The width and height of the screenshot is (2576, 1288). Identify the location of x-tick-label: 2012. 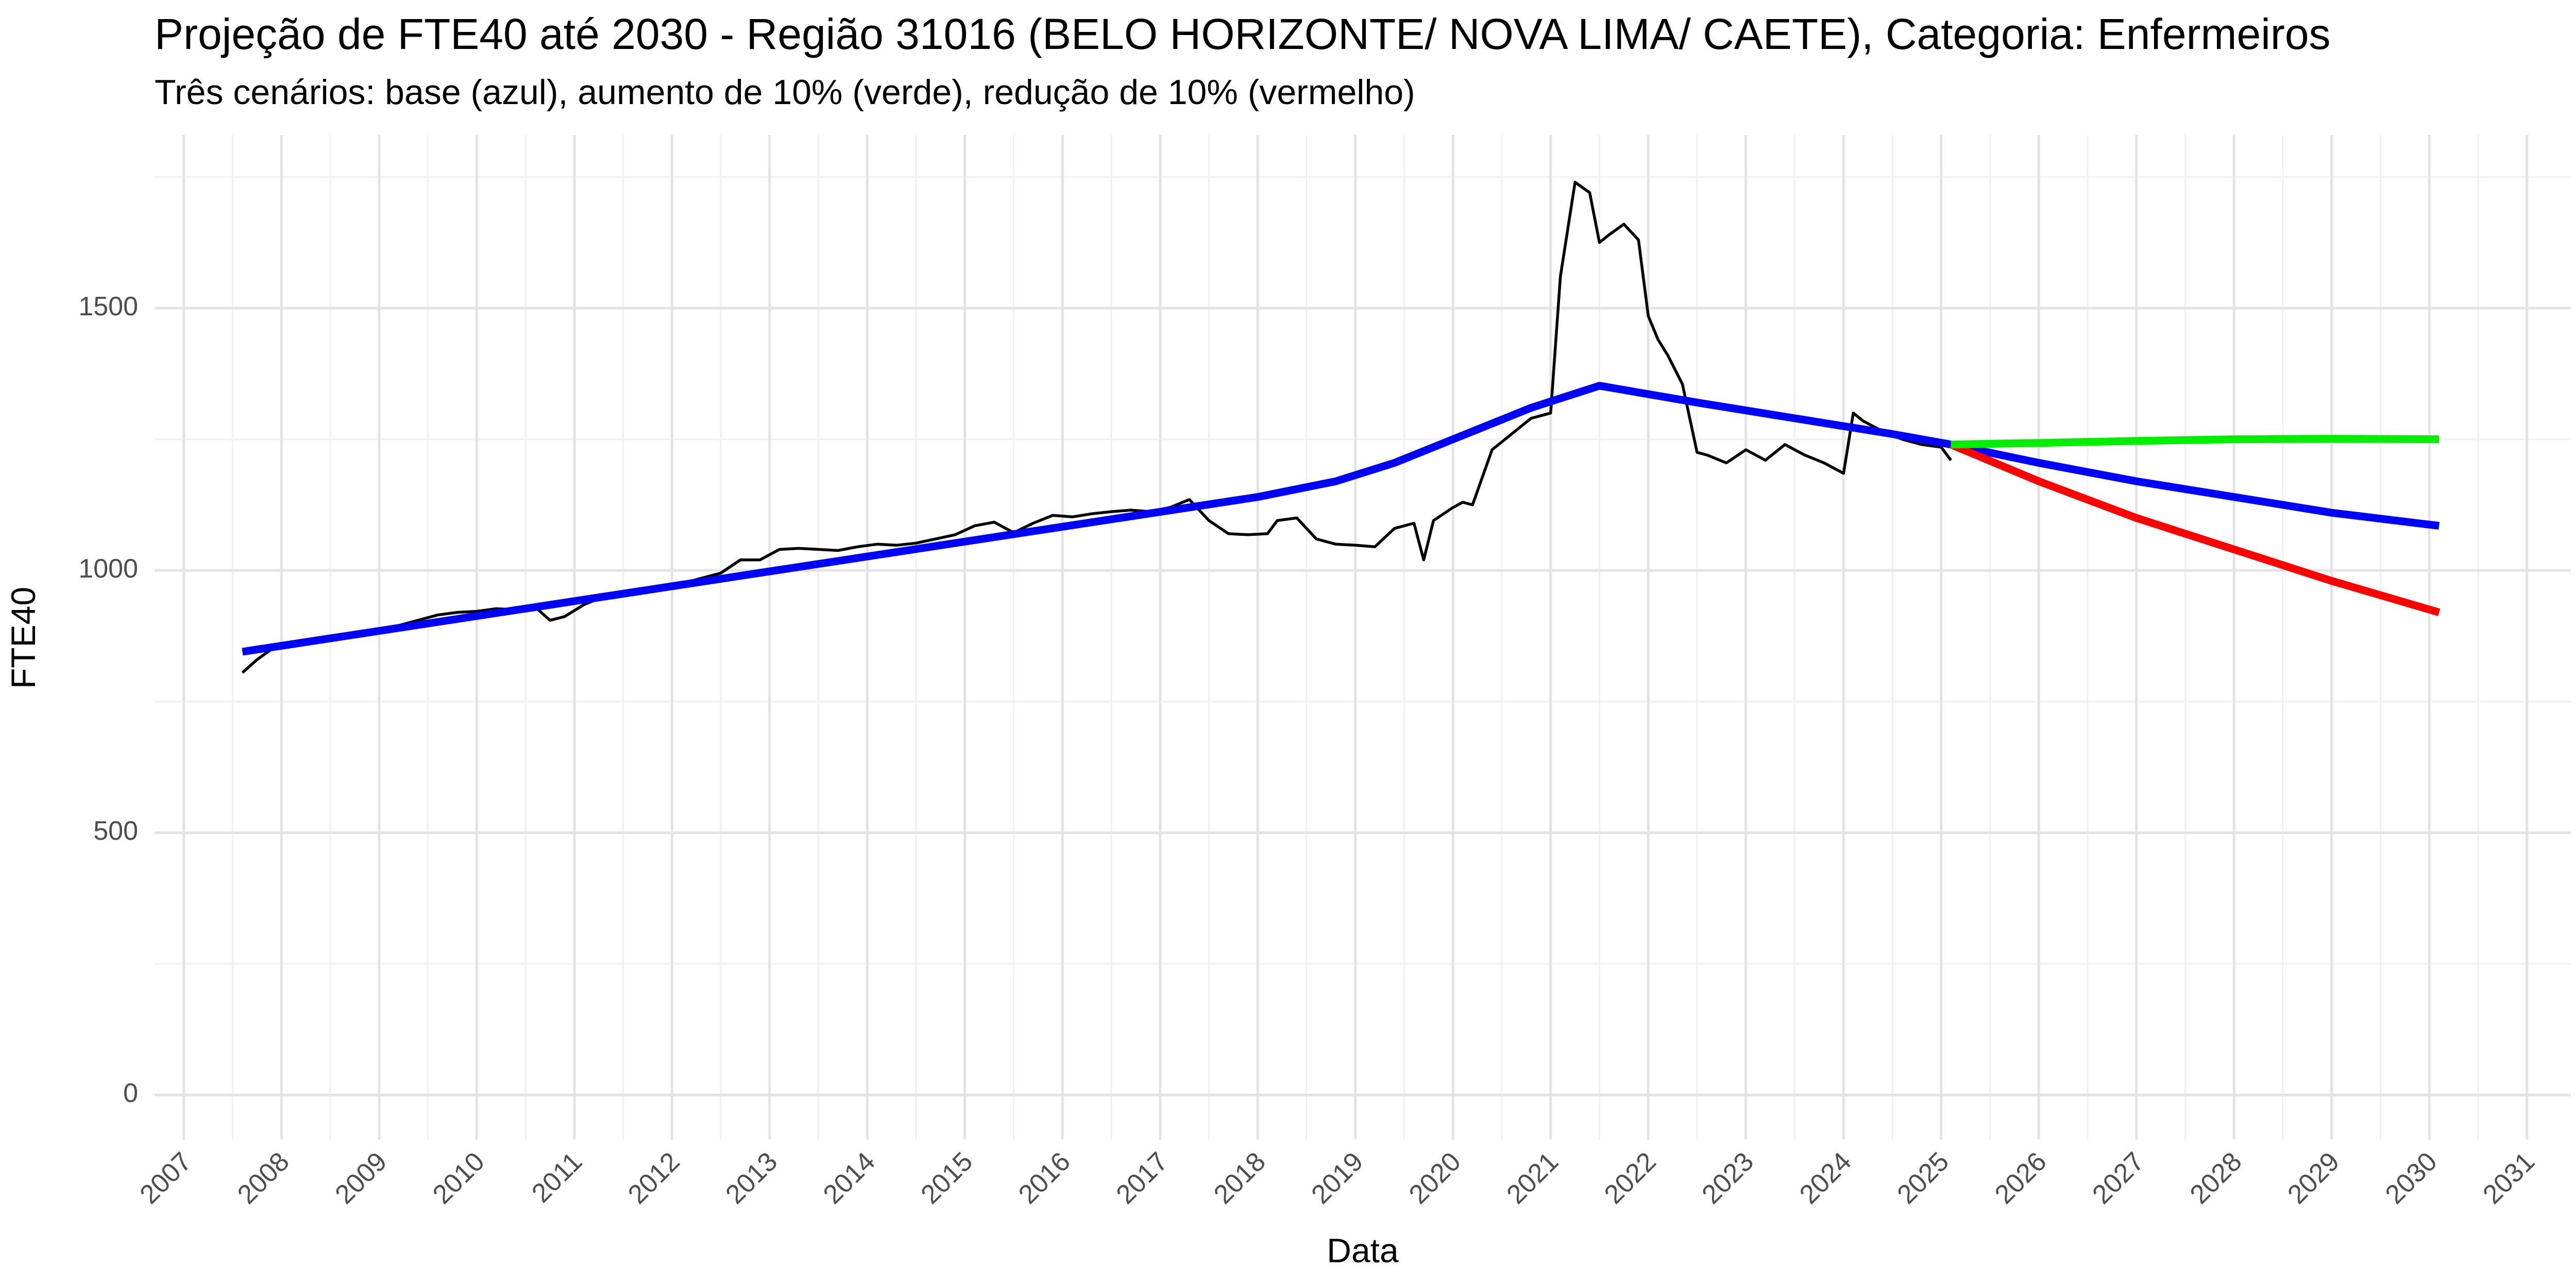
(654, 1178).